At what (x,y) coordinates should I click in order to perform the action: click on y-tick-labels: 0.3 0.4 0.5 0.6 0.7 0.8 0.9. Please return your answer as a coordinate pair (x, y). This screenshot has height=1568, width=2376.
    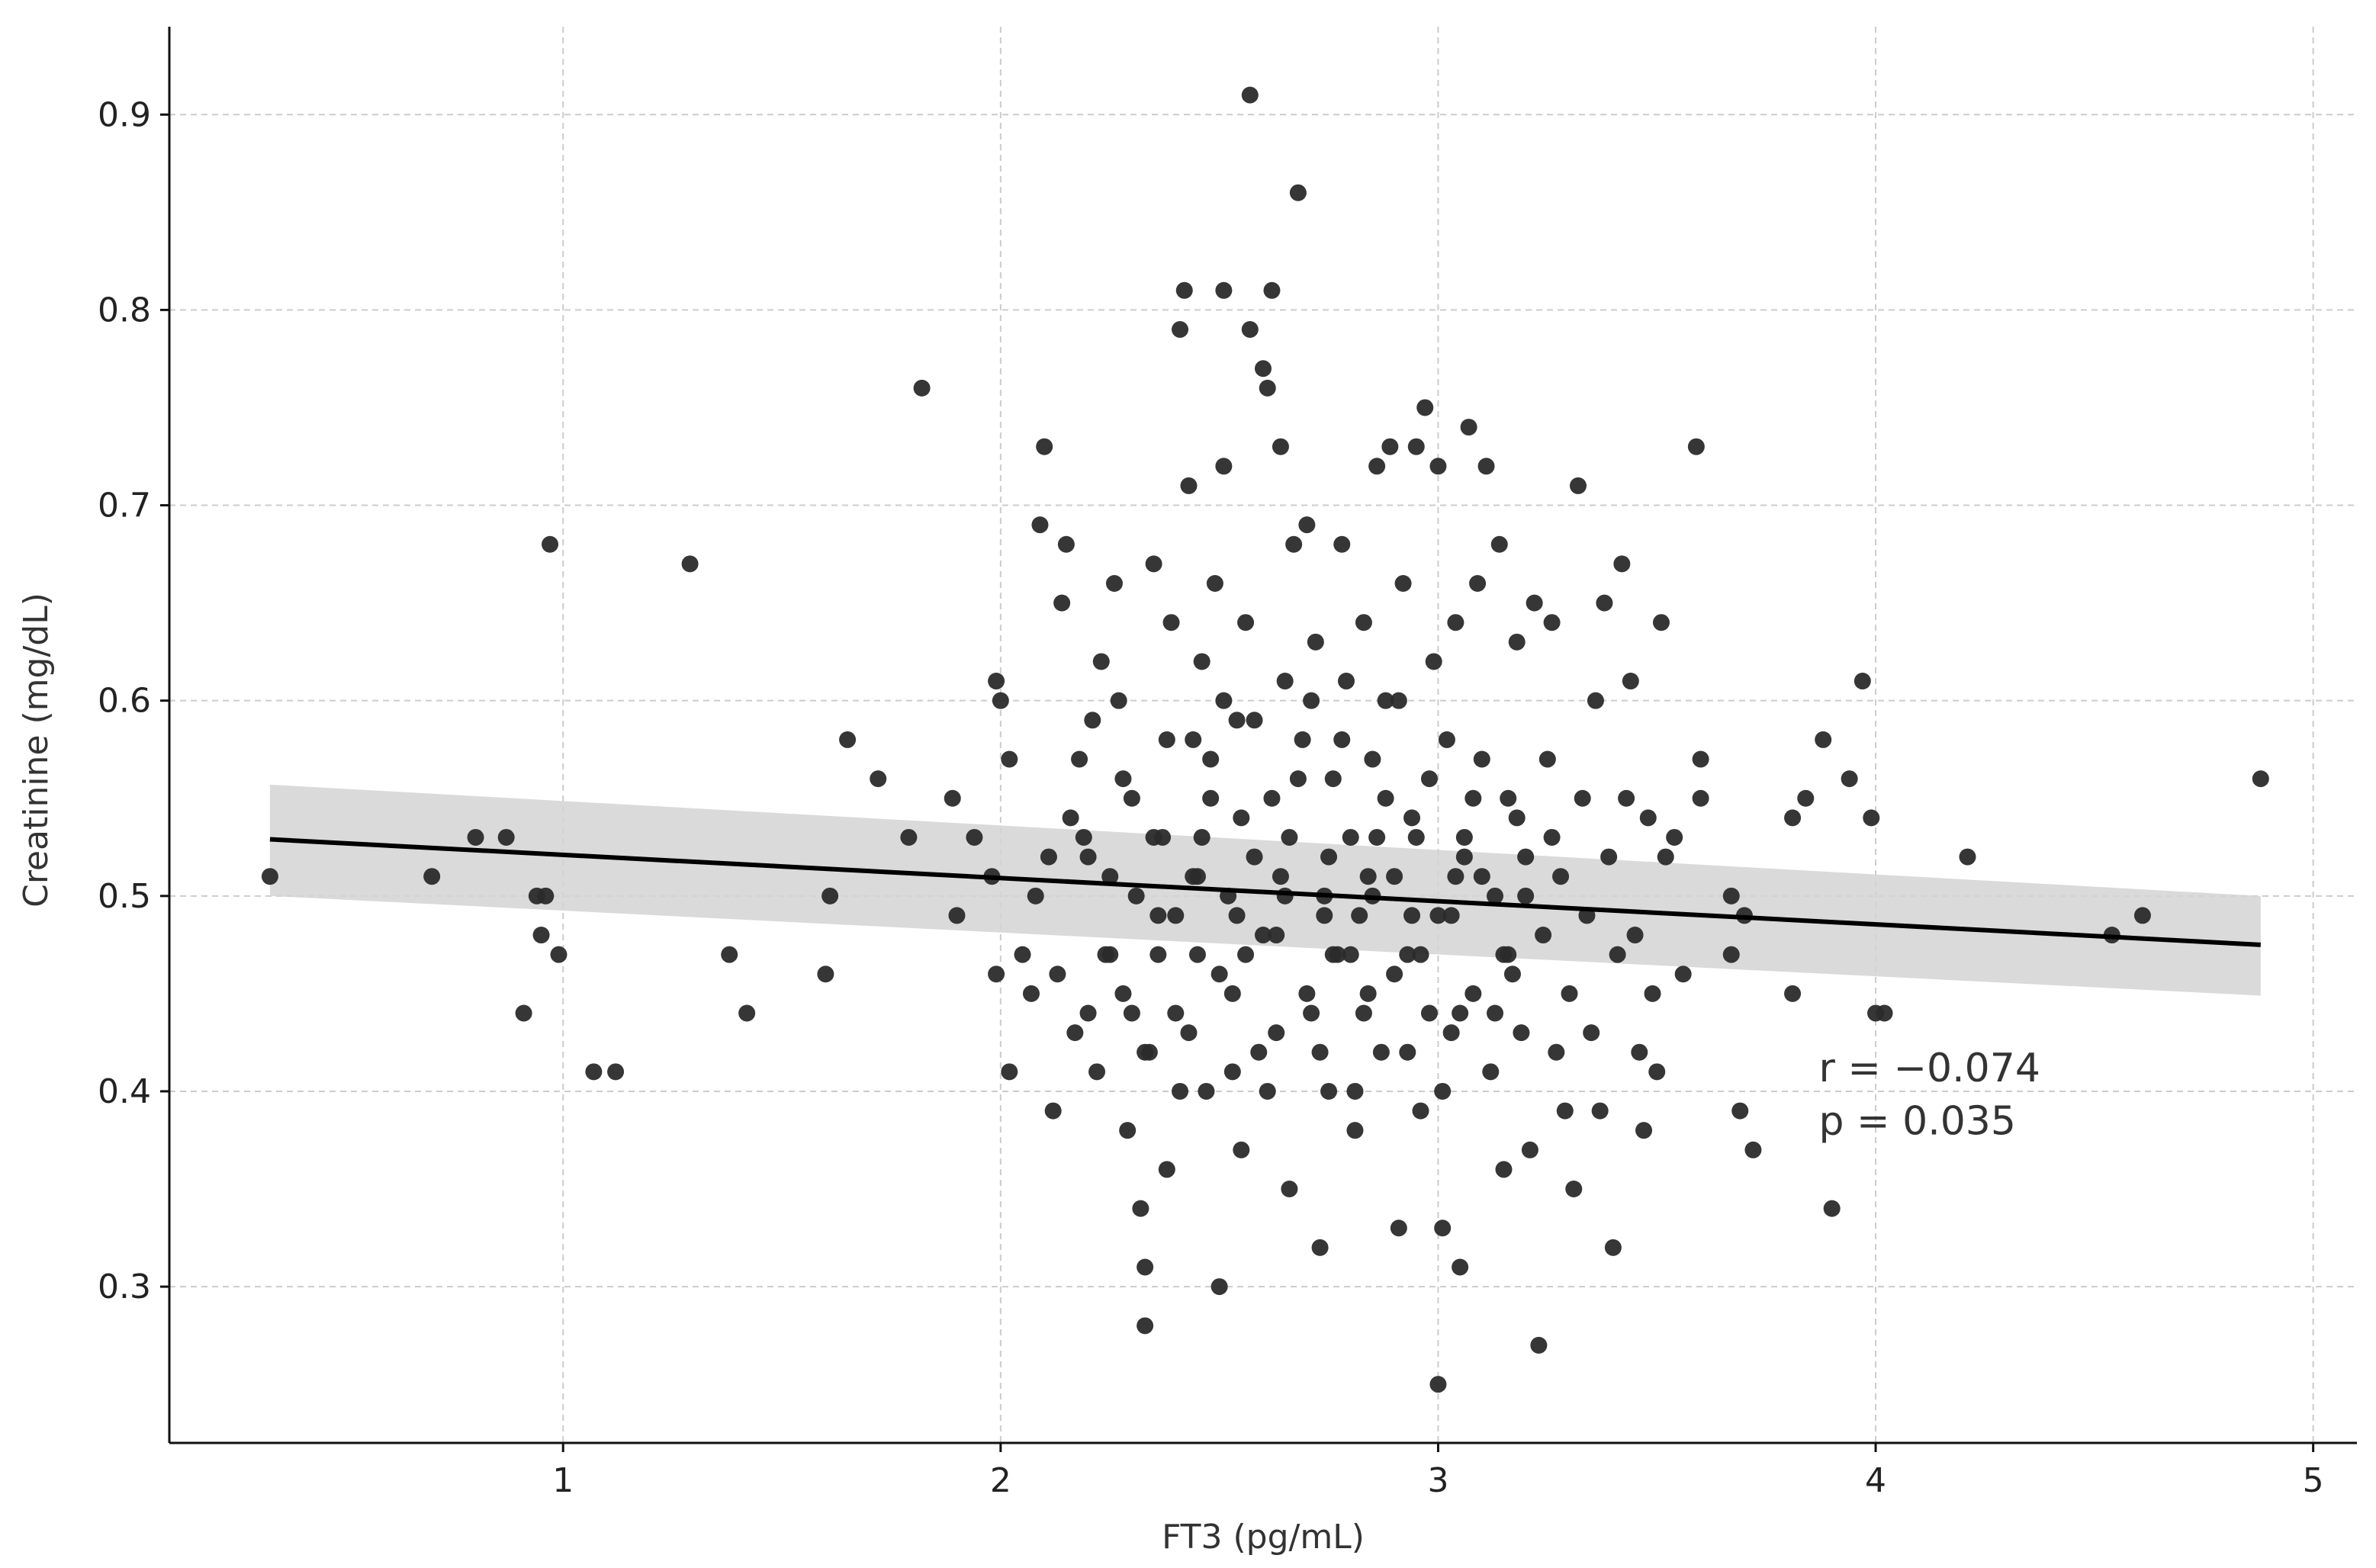
    Looking at the image, I should click on (133, 700).